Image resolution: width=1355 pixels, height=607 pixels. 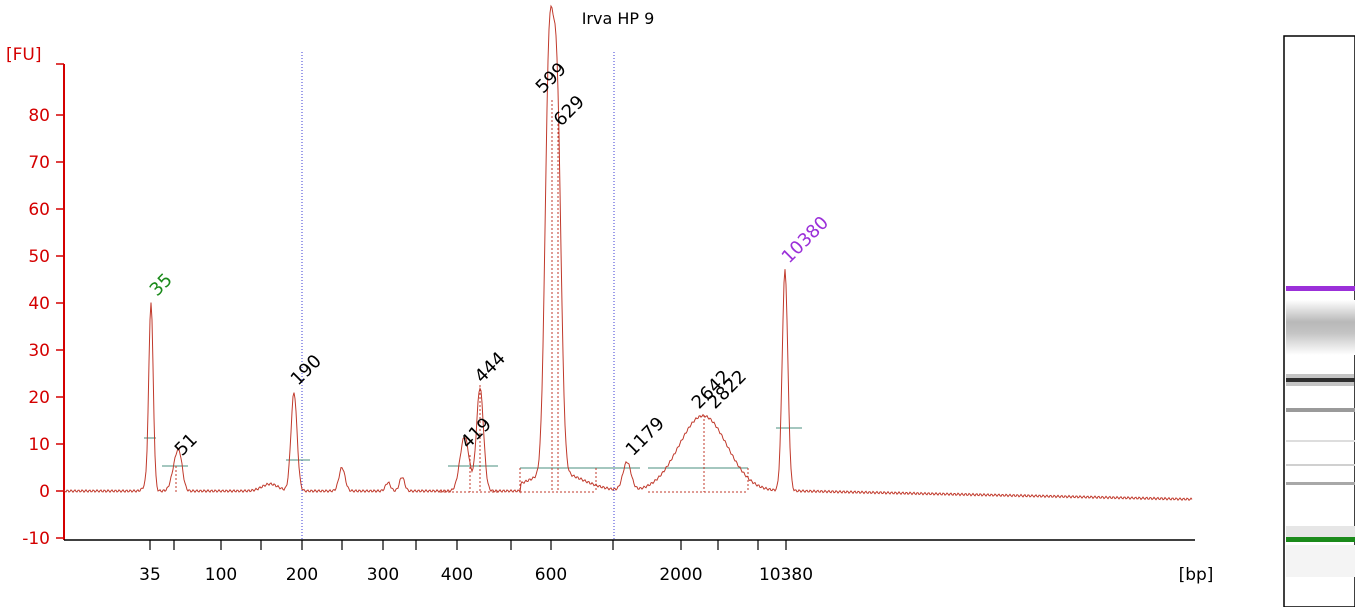 What do you see at coordinates (551, 575) in the screenshot?
I see `x-tick-label: 600` at bounding box center [551, 575].